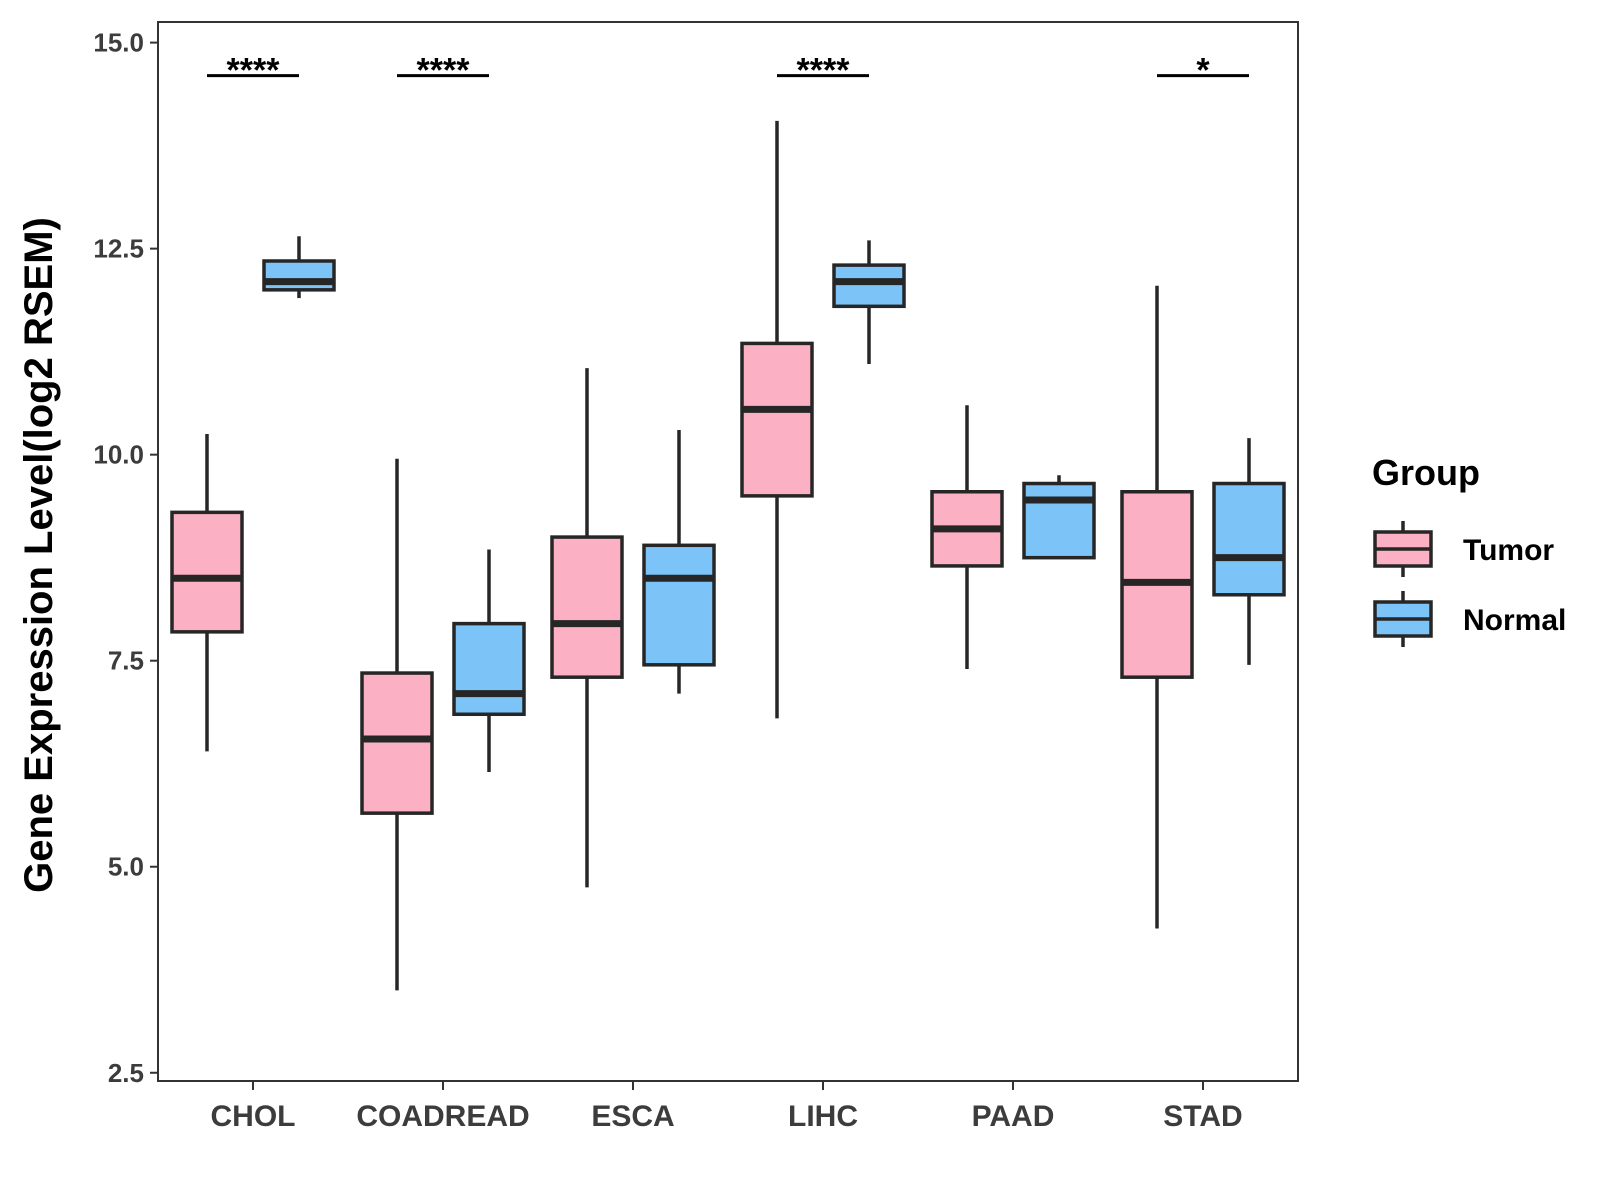  What do you see at coordinates (1514, 620) in the screenshot?
I see `legend-label-normal: Normal` at bounding box center [1514, 620].